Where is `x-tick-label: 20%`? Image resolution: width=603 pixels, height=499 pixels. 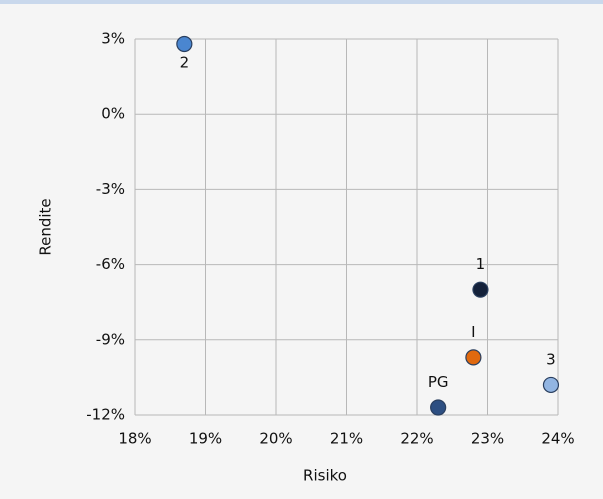
x-tick-label: 20% is located at coordinates (275, 439).